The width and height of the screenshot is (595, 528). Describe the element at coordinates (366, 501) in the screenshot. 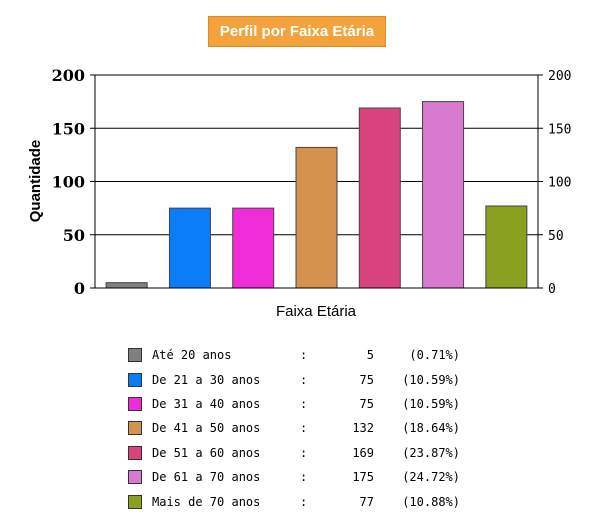

I see `legend-value: 77` at that location.